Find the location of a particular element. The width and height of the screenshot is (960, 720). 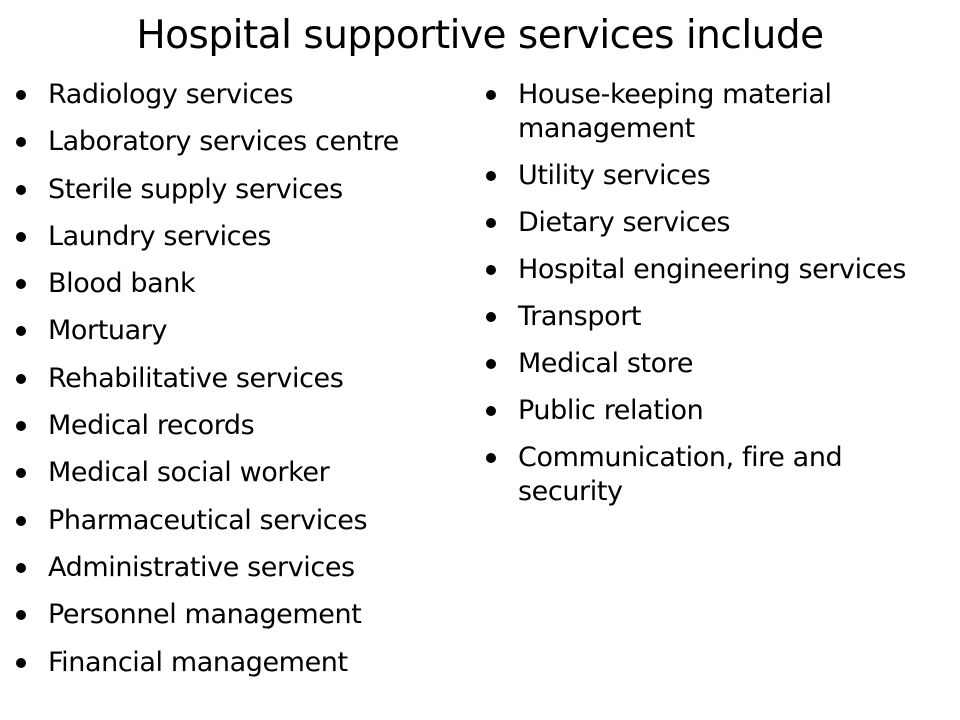

list-item: Transport is located at coordinates (719, 317).